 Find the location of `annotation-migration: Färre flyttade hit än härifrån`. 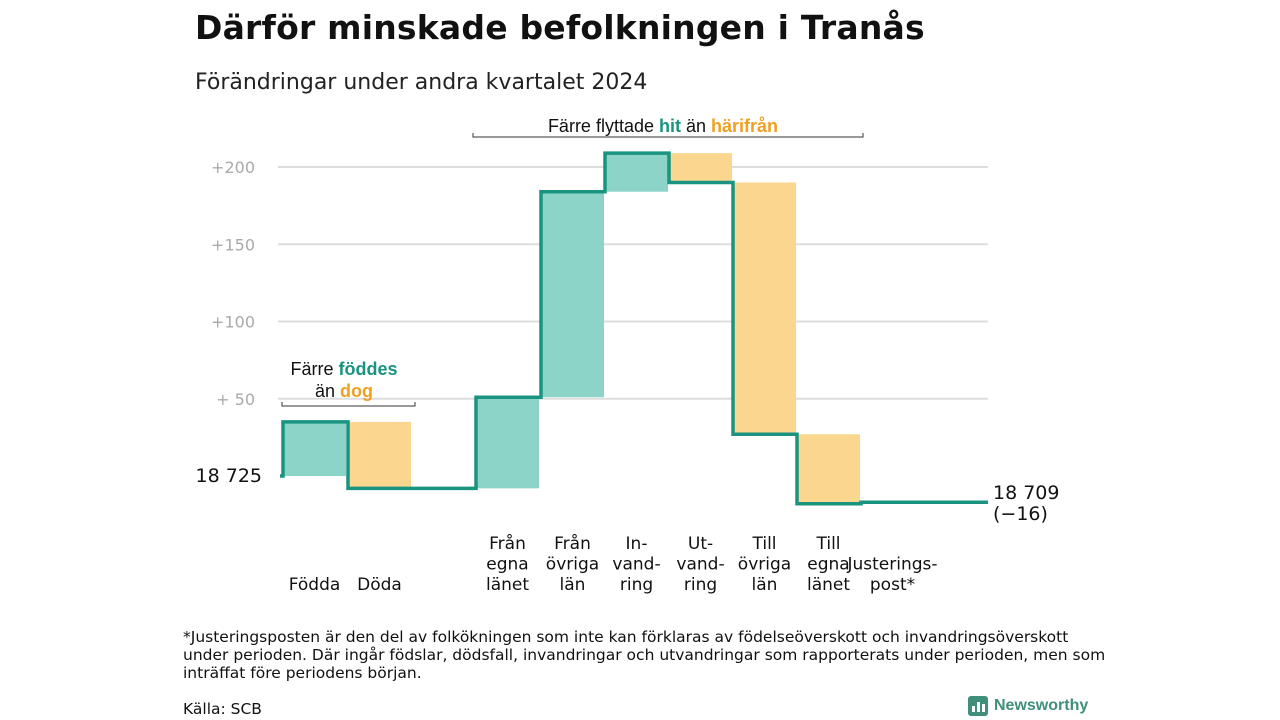

annotation-migration: Färre flyttade hit än härifrån is located at coordinates (663, 126).